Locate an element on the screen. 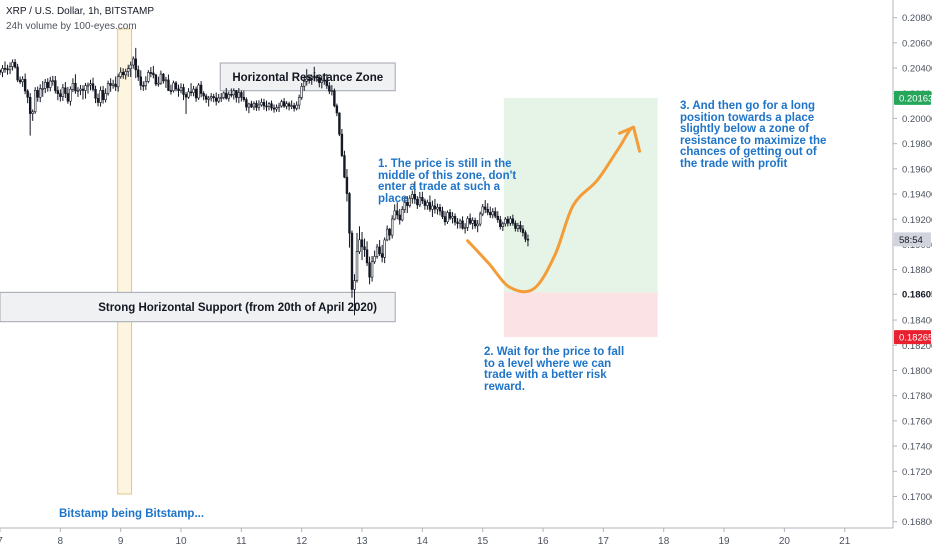  support-zone is located at coordinates (198, 307).